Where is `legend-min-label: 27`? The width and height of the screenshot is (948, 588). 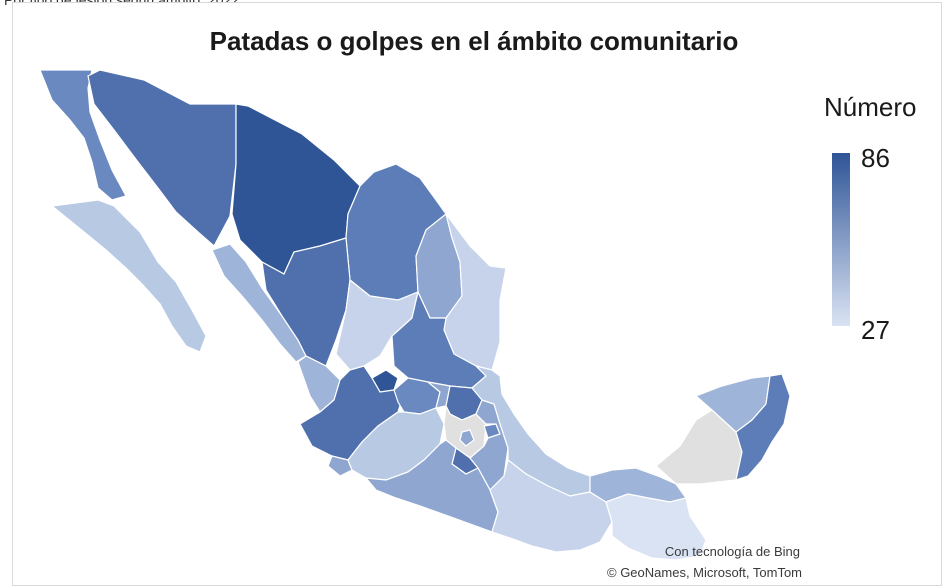
legend-min-label: 27 is located at coordinates (875, 330).